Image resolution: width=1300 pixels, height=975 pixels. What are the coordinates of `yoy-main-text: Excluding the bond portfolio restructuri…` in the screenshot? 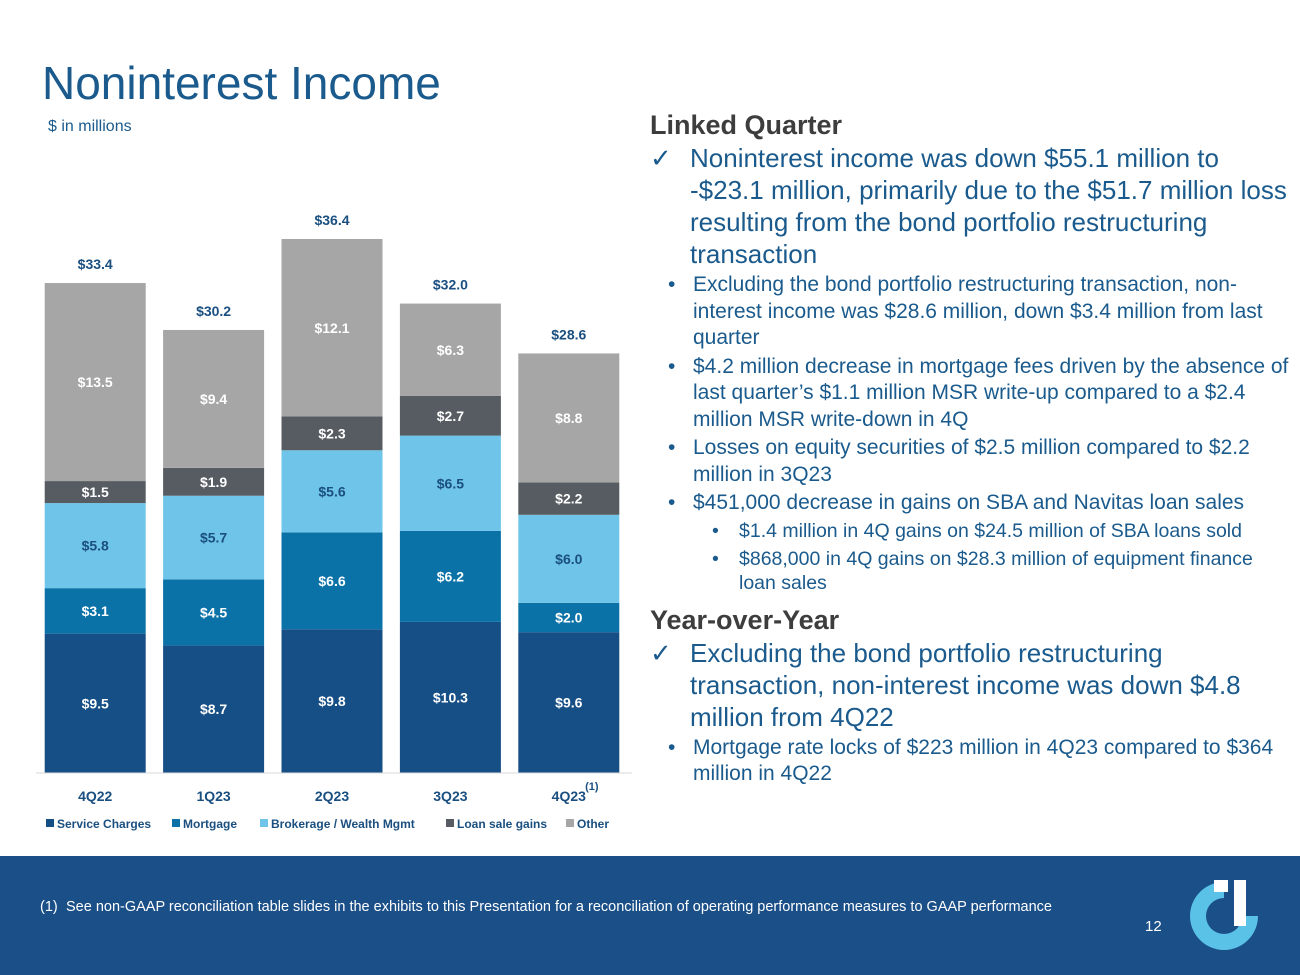 It's located at (965, 684).